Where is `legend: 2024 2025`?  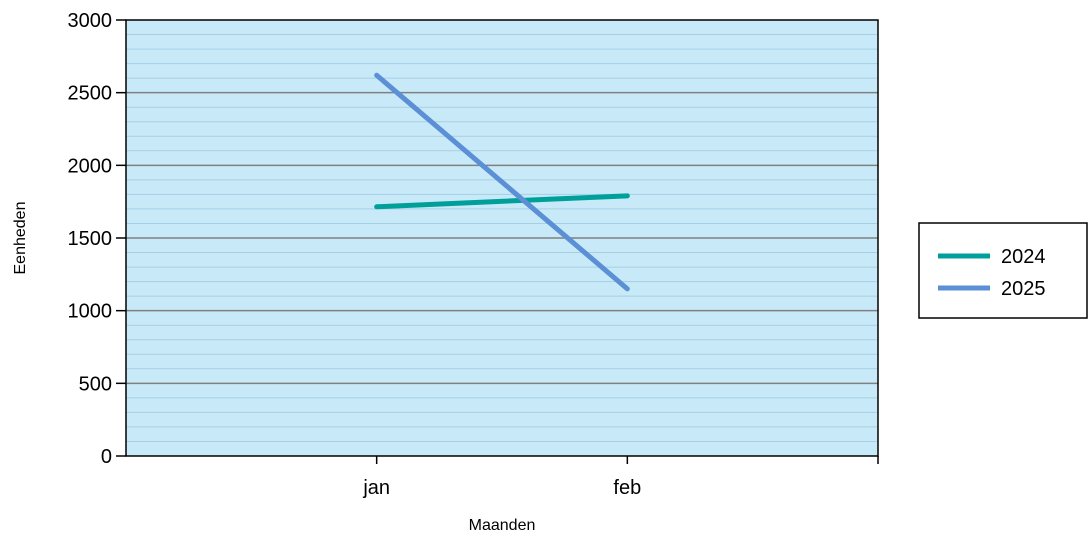
legend: 2024 2025 is located at coordinates (1003, 270).